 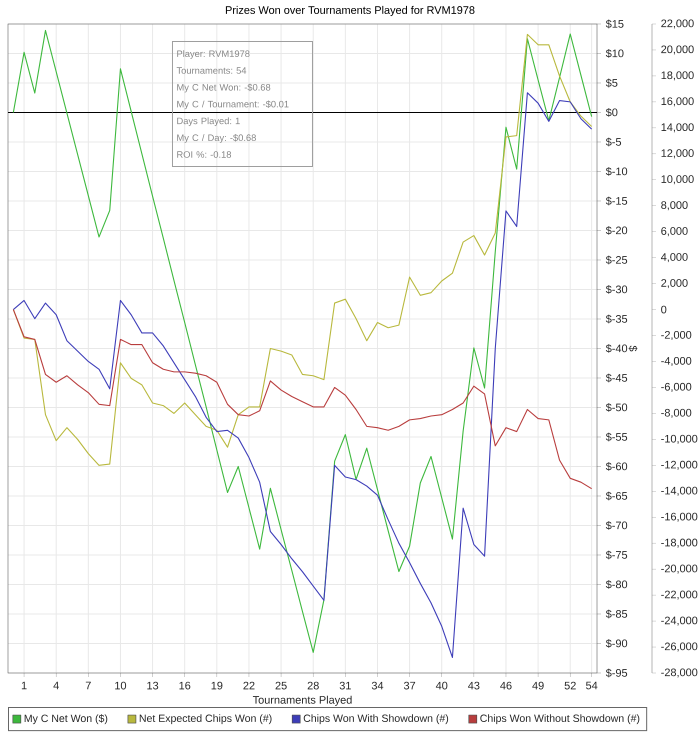 I want to click on y2-tick-label: 20,000, so click(x=677, y=49).